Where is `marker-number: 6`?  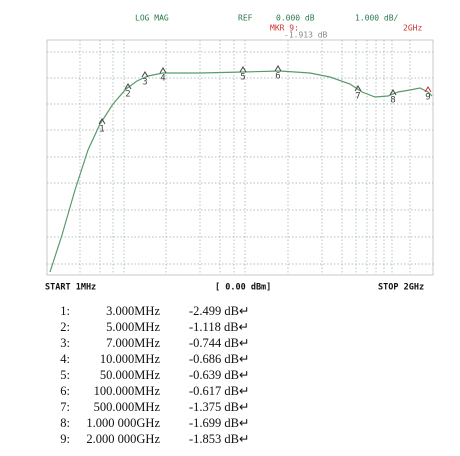
marker-number: 6 is located at coordinates (277, 77).